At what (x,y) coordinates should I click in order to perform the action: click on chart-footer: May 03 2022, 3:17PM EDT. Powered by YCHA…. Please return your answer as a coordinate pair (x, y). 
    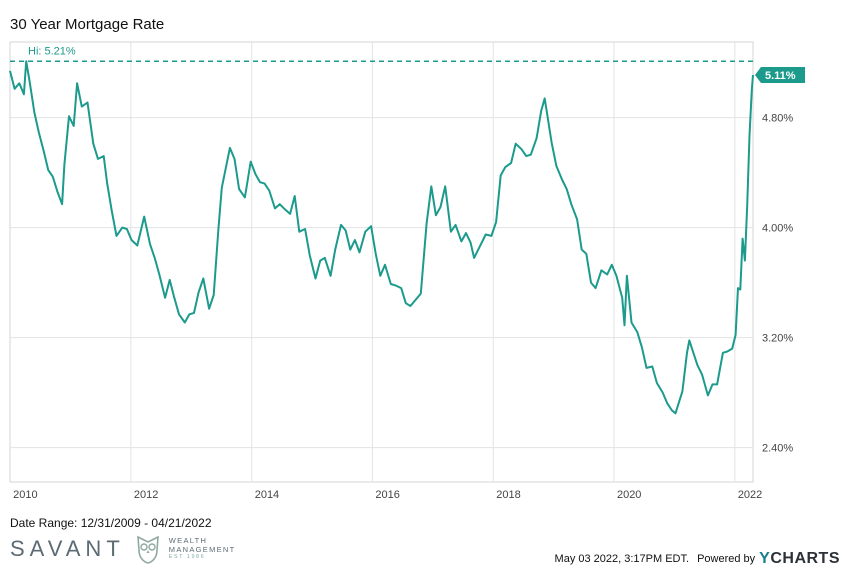
    Looking at the image, I should click on (697, 559).